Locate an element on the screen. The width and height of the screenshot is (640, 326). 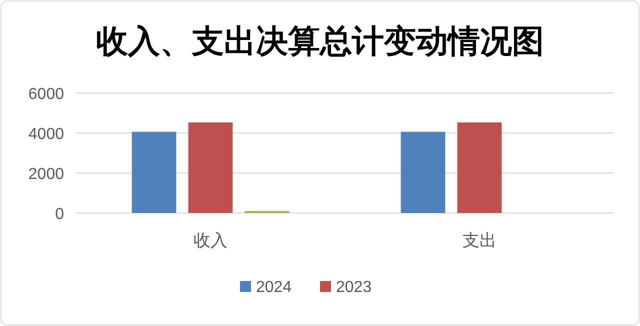
chart-title: 收入、支出决算总计变动情况图 is located at coordinates (320, 41).